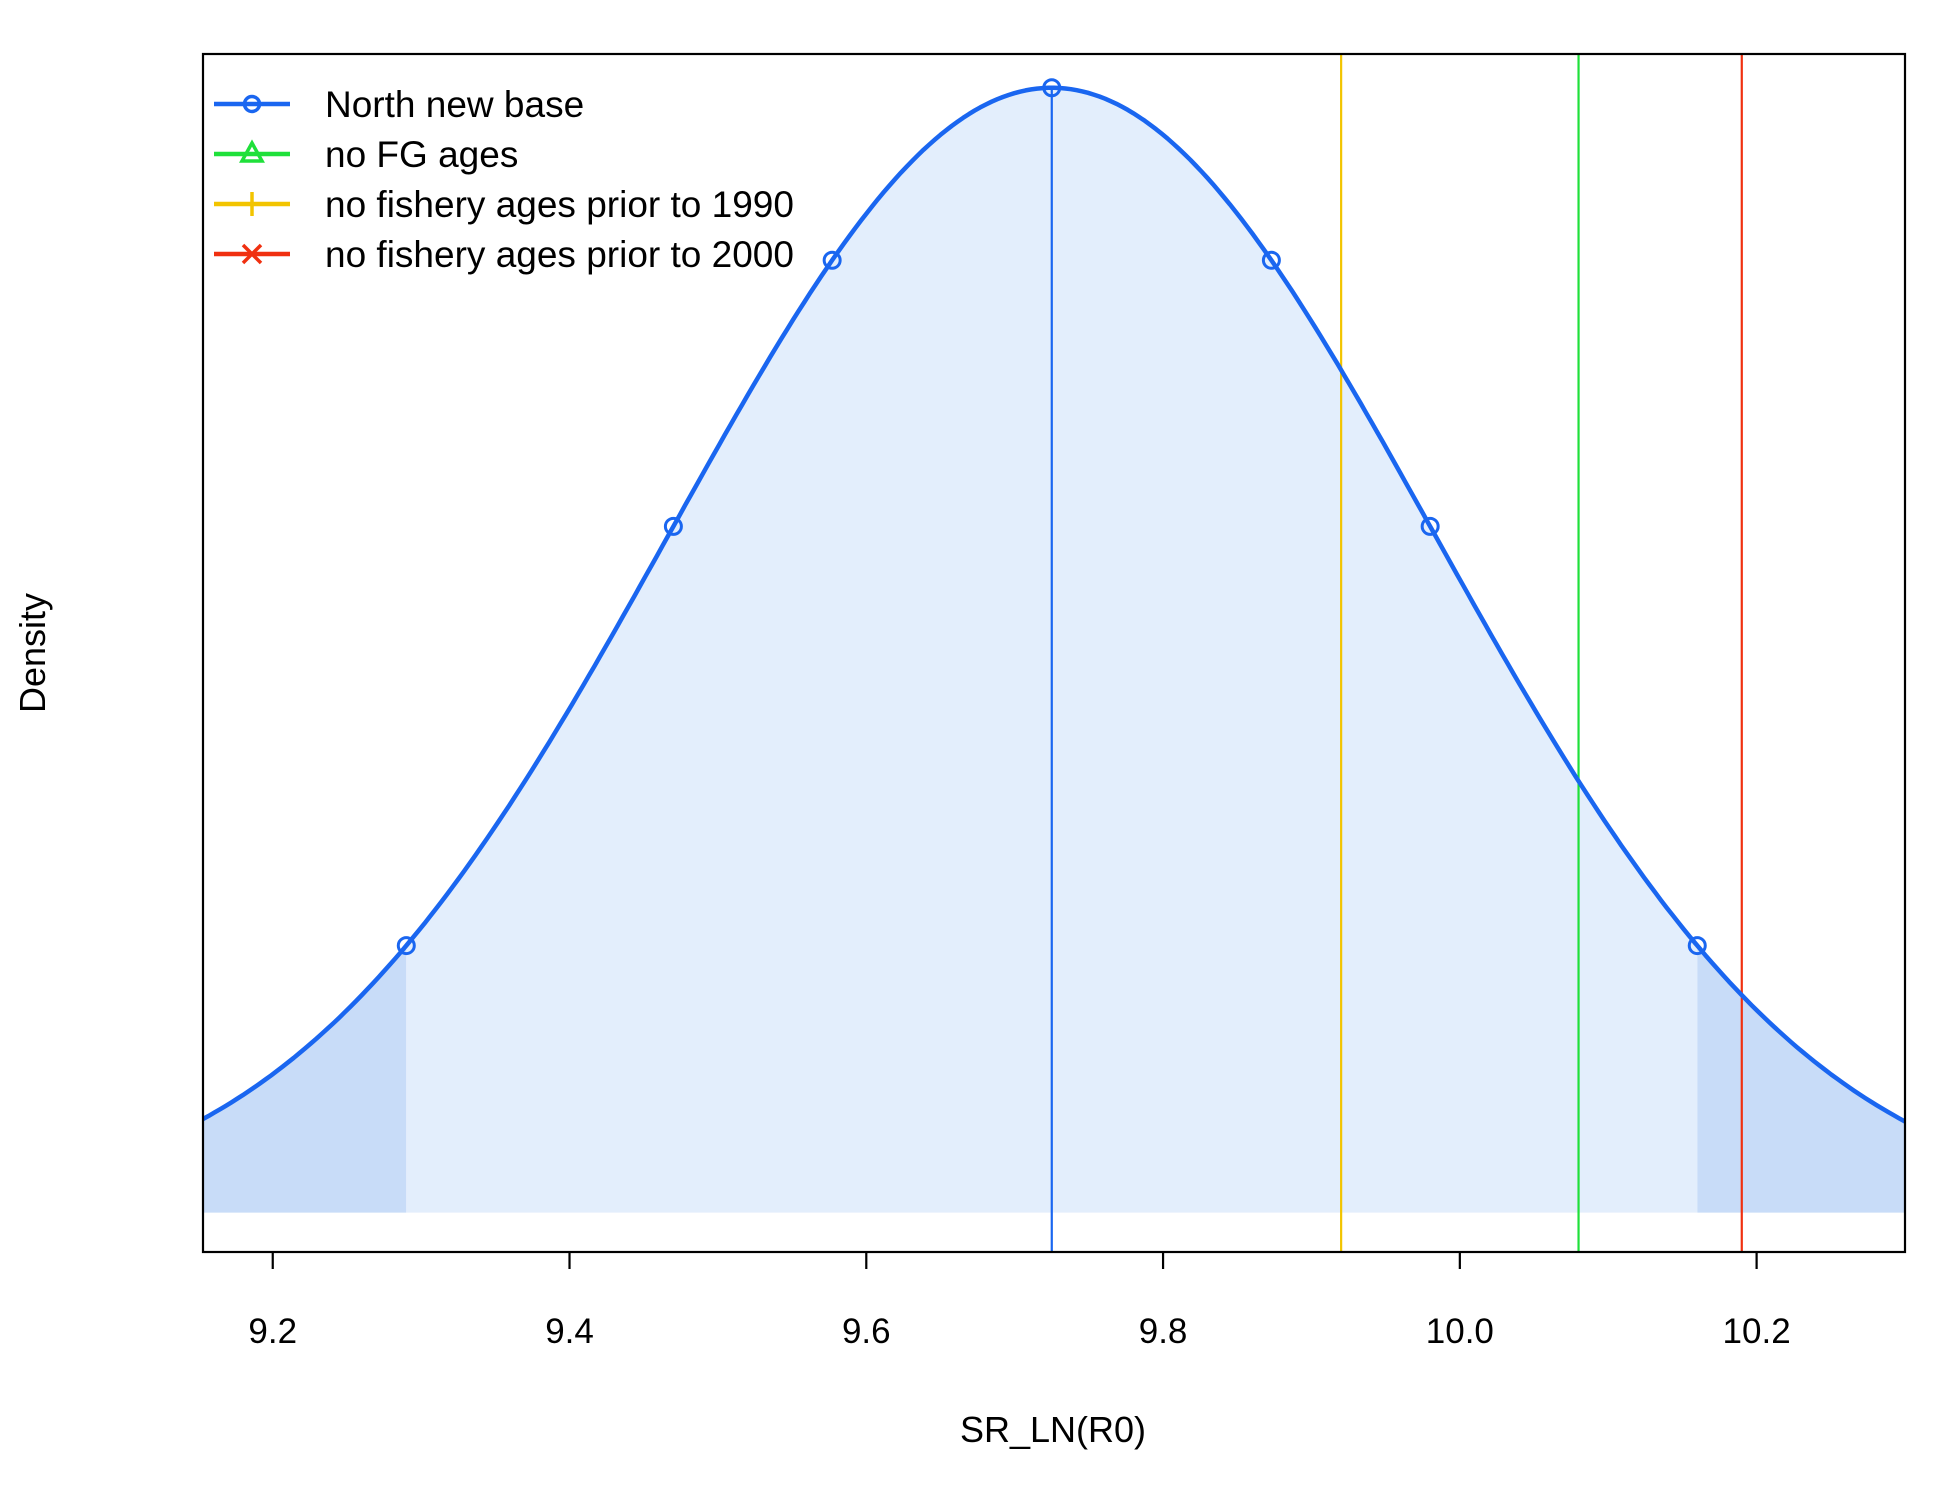 Image resolution: width=1950 pixels, height=1500 pixels. I want to click on legend-item-4: no fishery ages prior to 2000, so click(504, 254).